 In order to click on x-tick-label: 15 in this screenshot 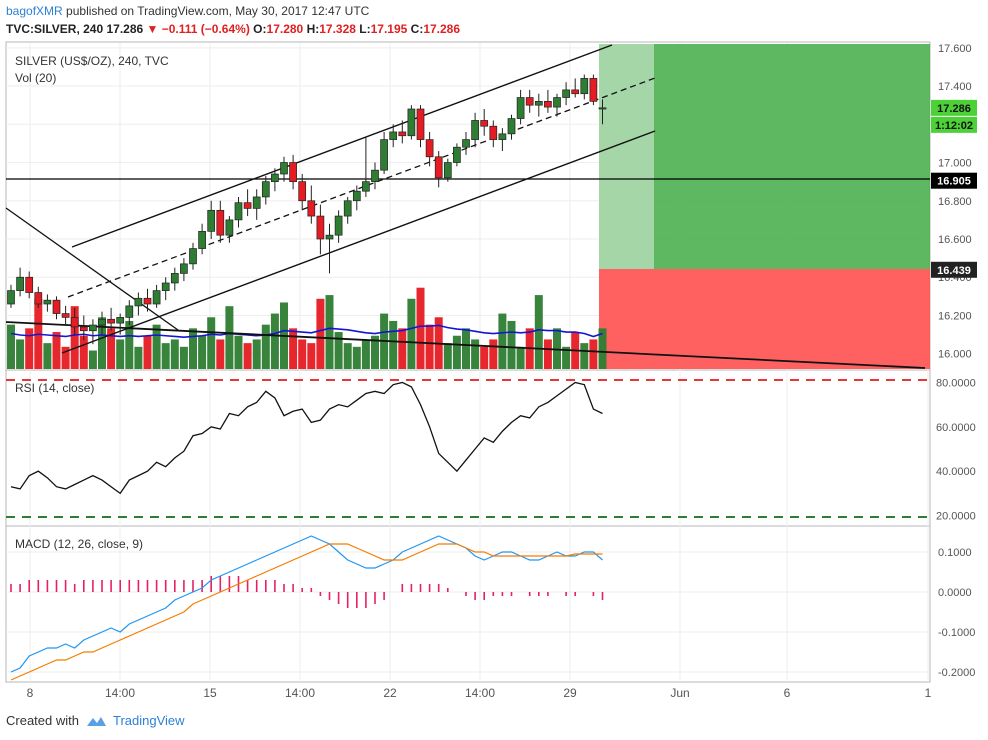, I will do `click(210, 693)`.